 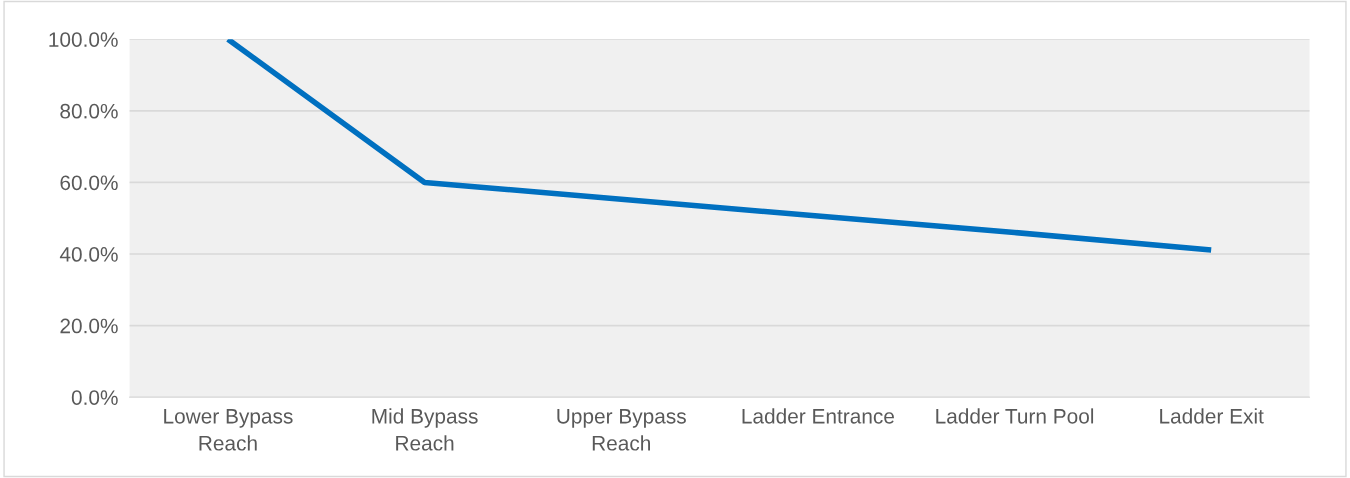 I want to click on x-tick-label: Ladder Exit, so click(x=1212, y=416).